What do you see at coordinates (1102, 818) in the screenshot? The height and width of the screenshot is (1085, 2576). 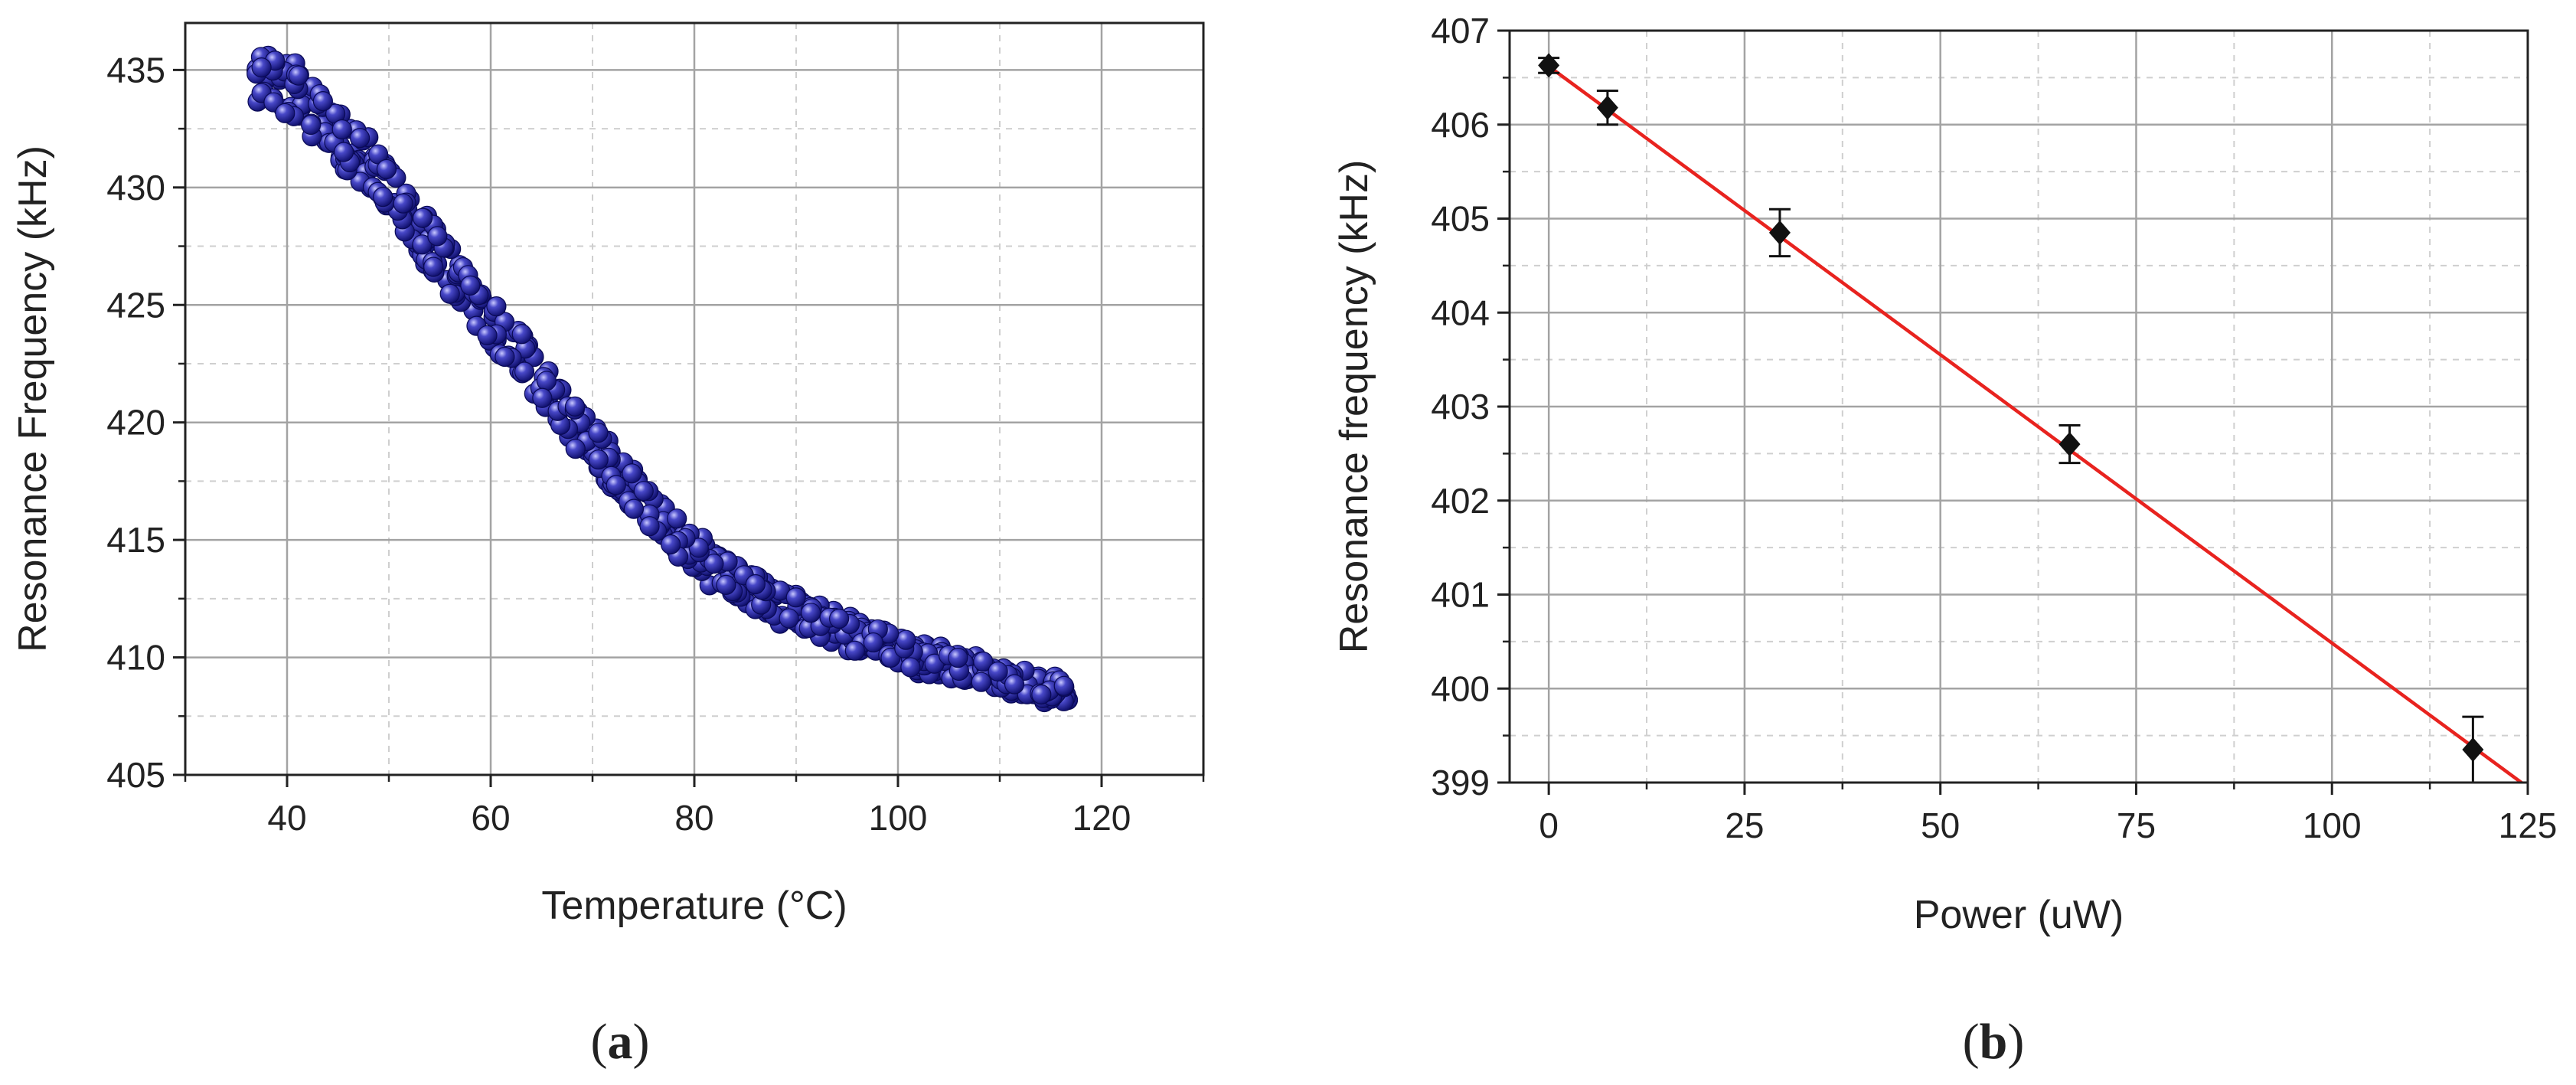 I see `a-x-tick-label: 120` at bounding box center [1102, 818].